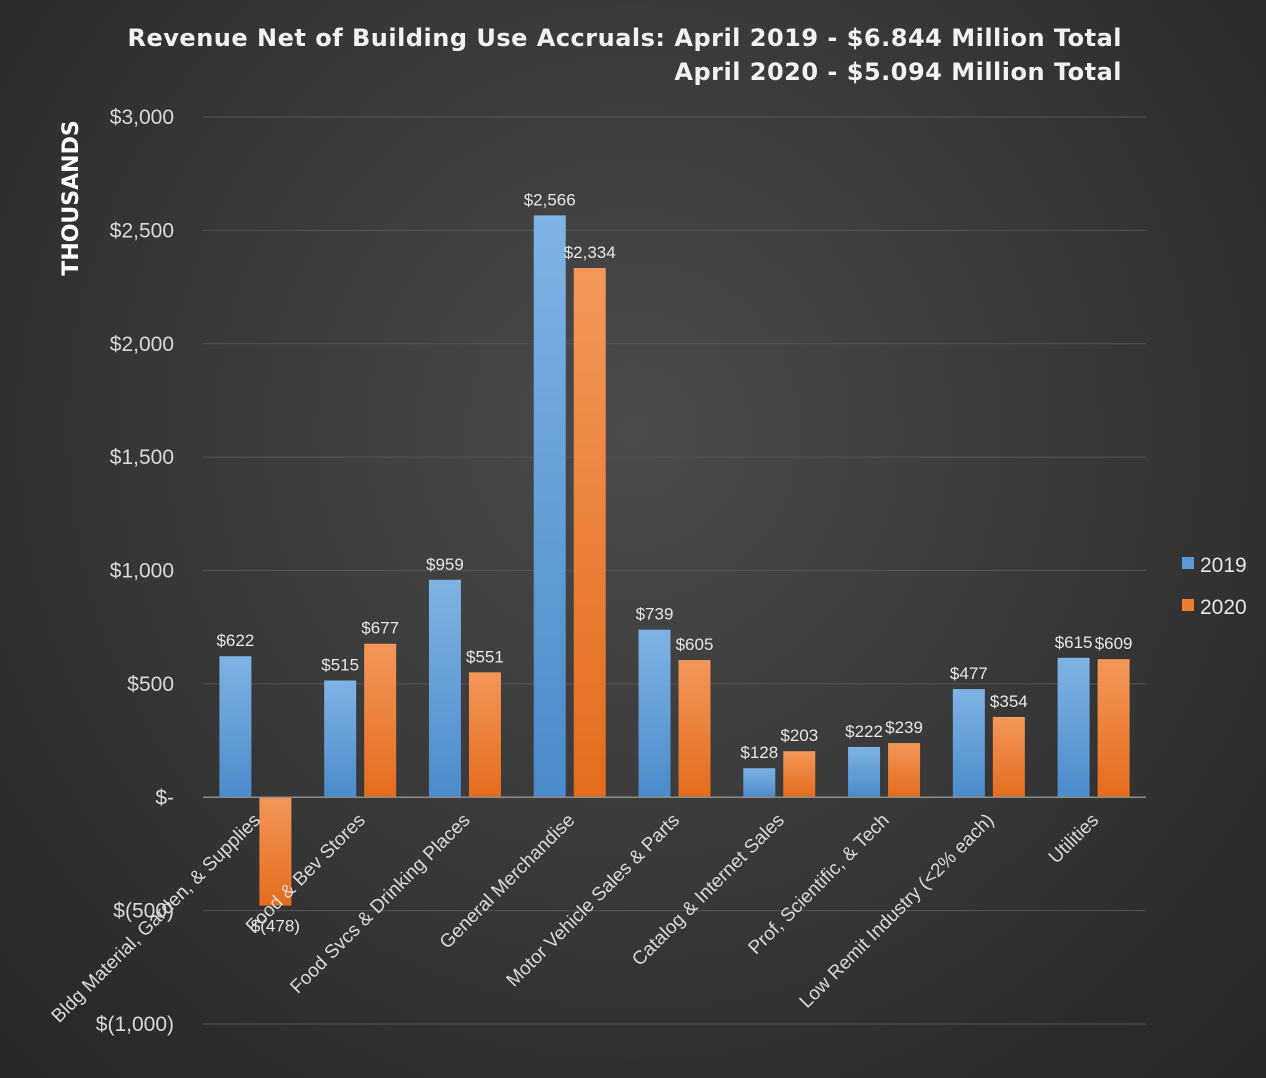  What do you see at coordinates (969, 673) in the screenshot?
I see `data-label-2019-low-remit-industry-2-each: $477` at bounding box center [969, 673].